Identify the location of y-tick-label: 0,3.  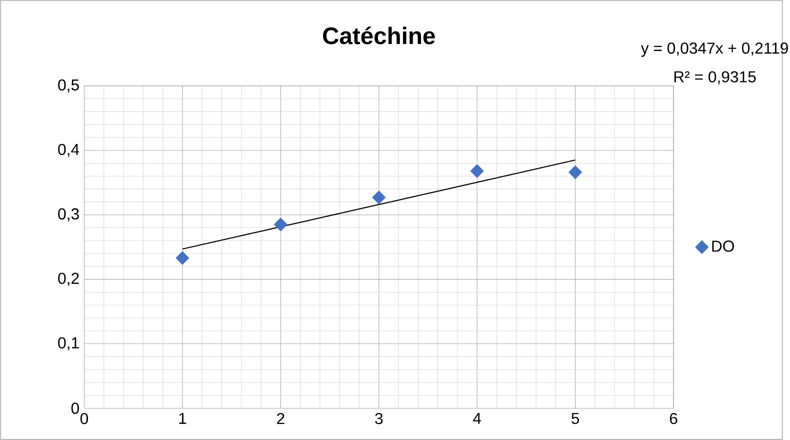
(68, 215).